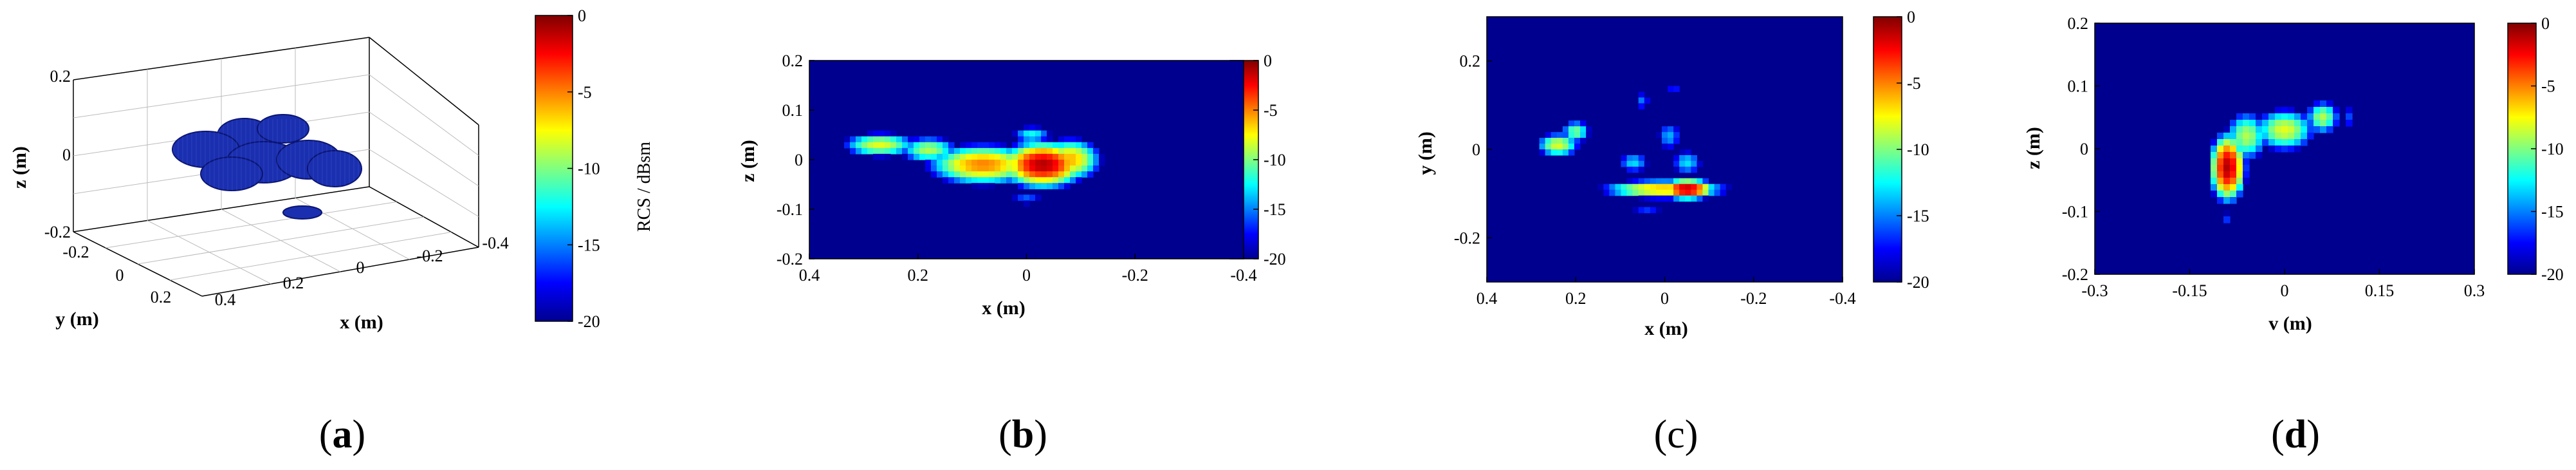 The image size is (2576, 470). Describe the element at coordinates (2535, 149) in the screenshot. I see `d-colorbar: 0 -5 -10 -15 -20` at that location.